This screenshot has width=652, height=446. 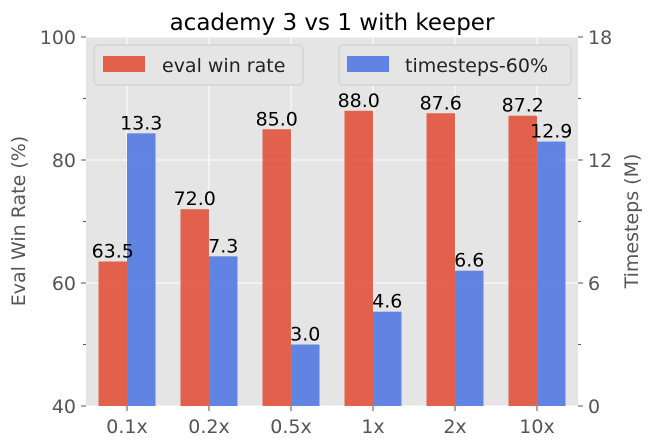 What do you see at coordinates (600, 38) in the screenshot?
I see `y-tick-label-right: 18` at bounding box center [600, 38].